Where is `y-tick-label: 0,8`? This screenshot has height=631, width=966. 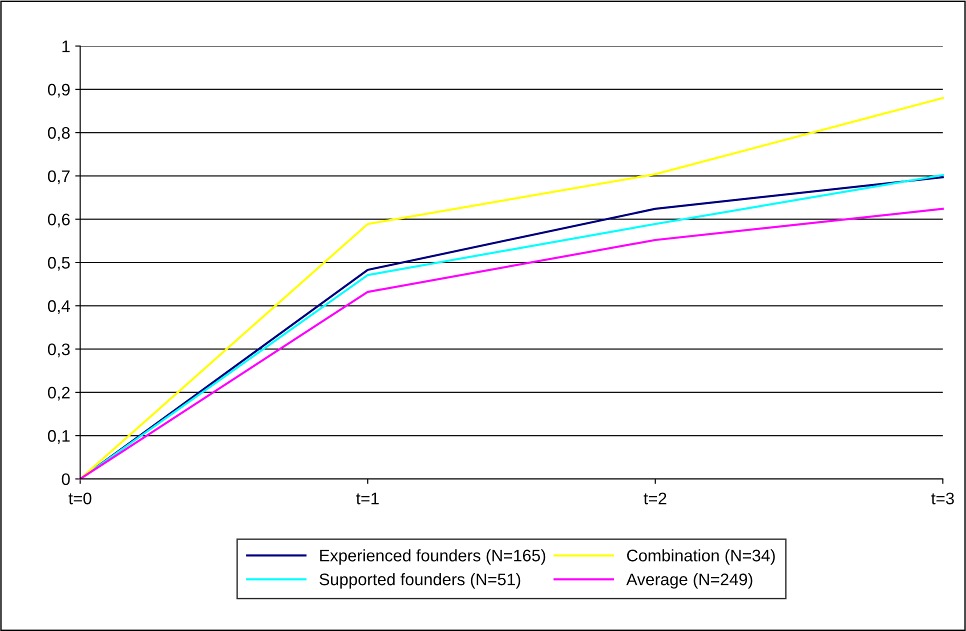
y-tick-label: 0,8 is located at coordinates (59, 134).